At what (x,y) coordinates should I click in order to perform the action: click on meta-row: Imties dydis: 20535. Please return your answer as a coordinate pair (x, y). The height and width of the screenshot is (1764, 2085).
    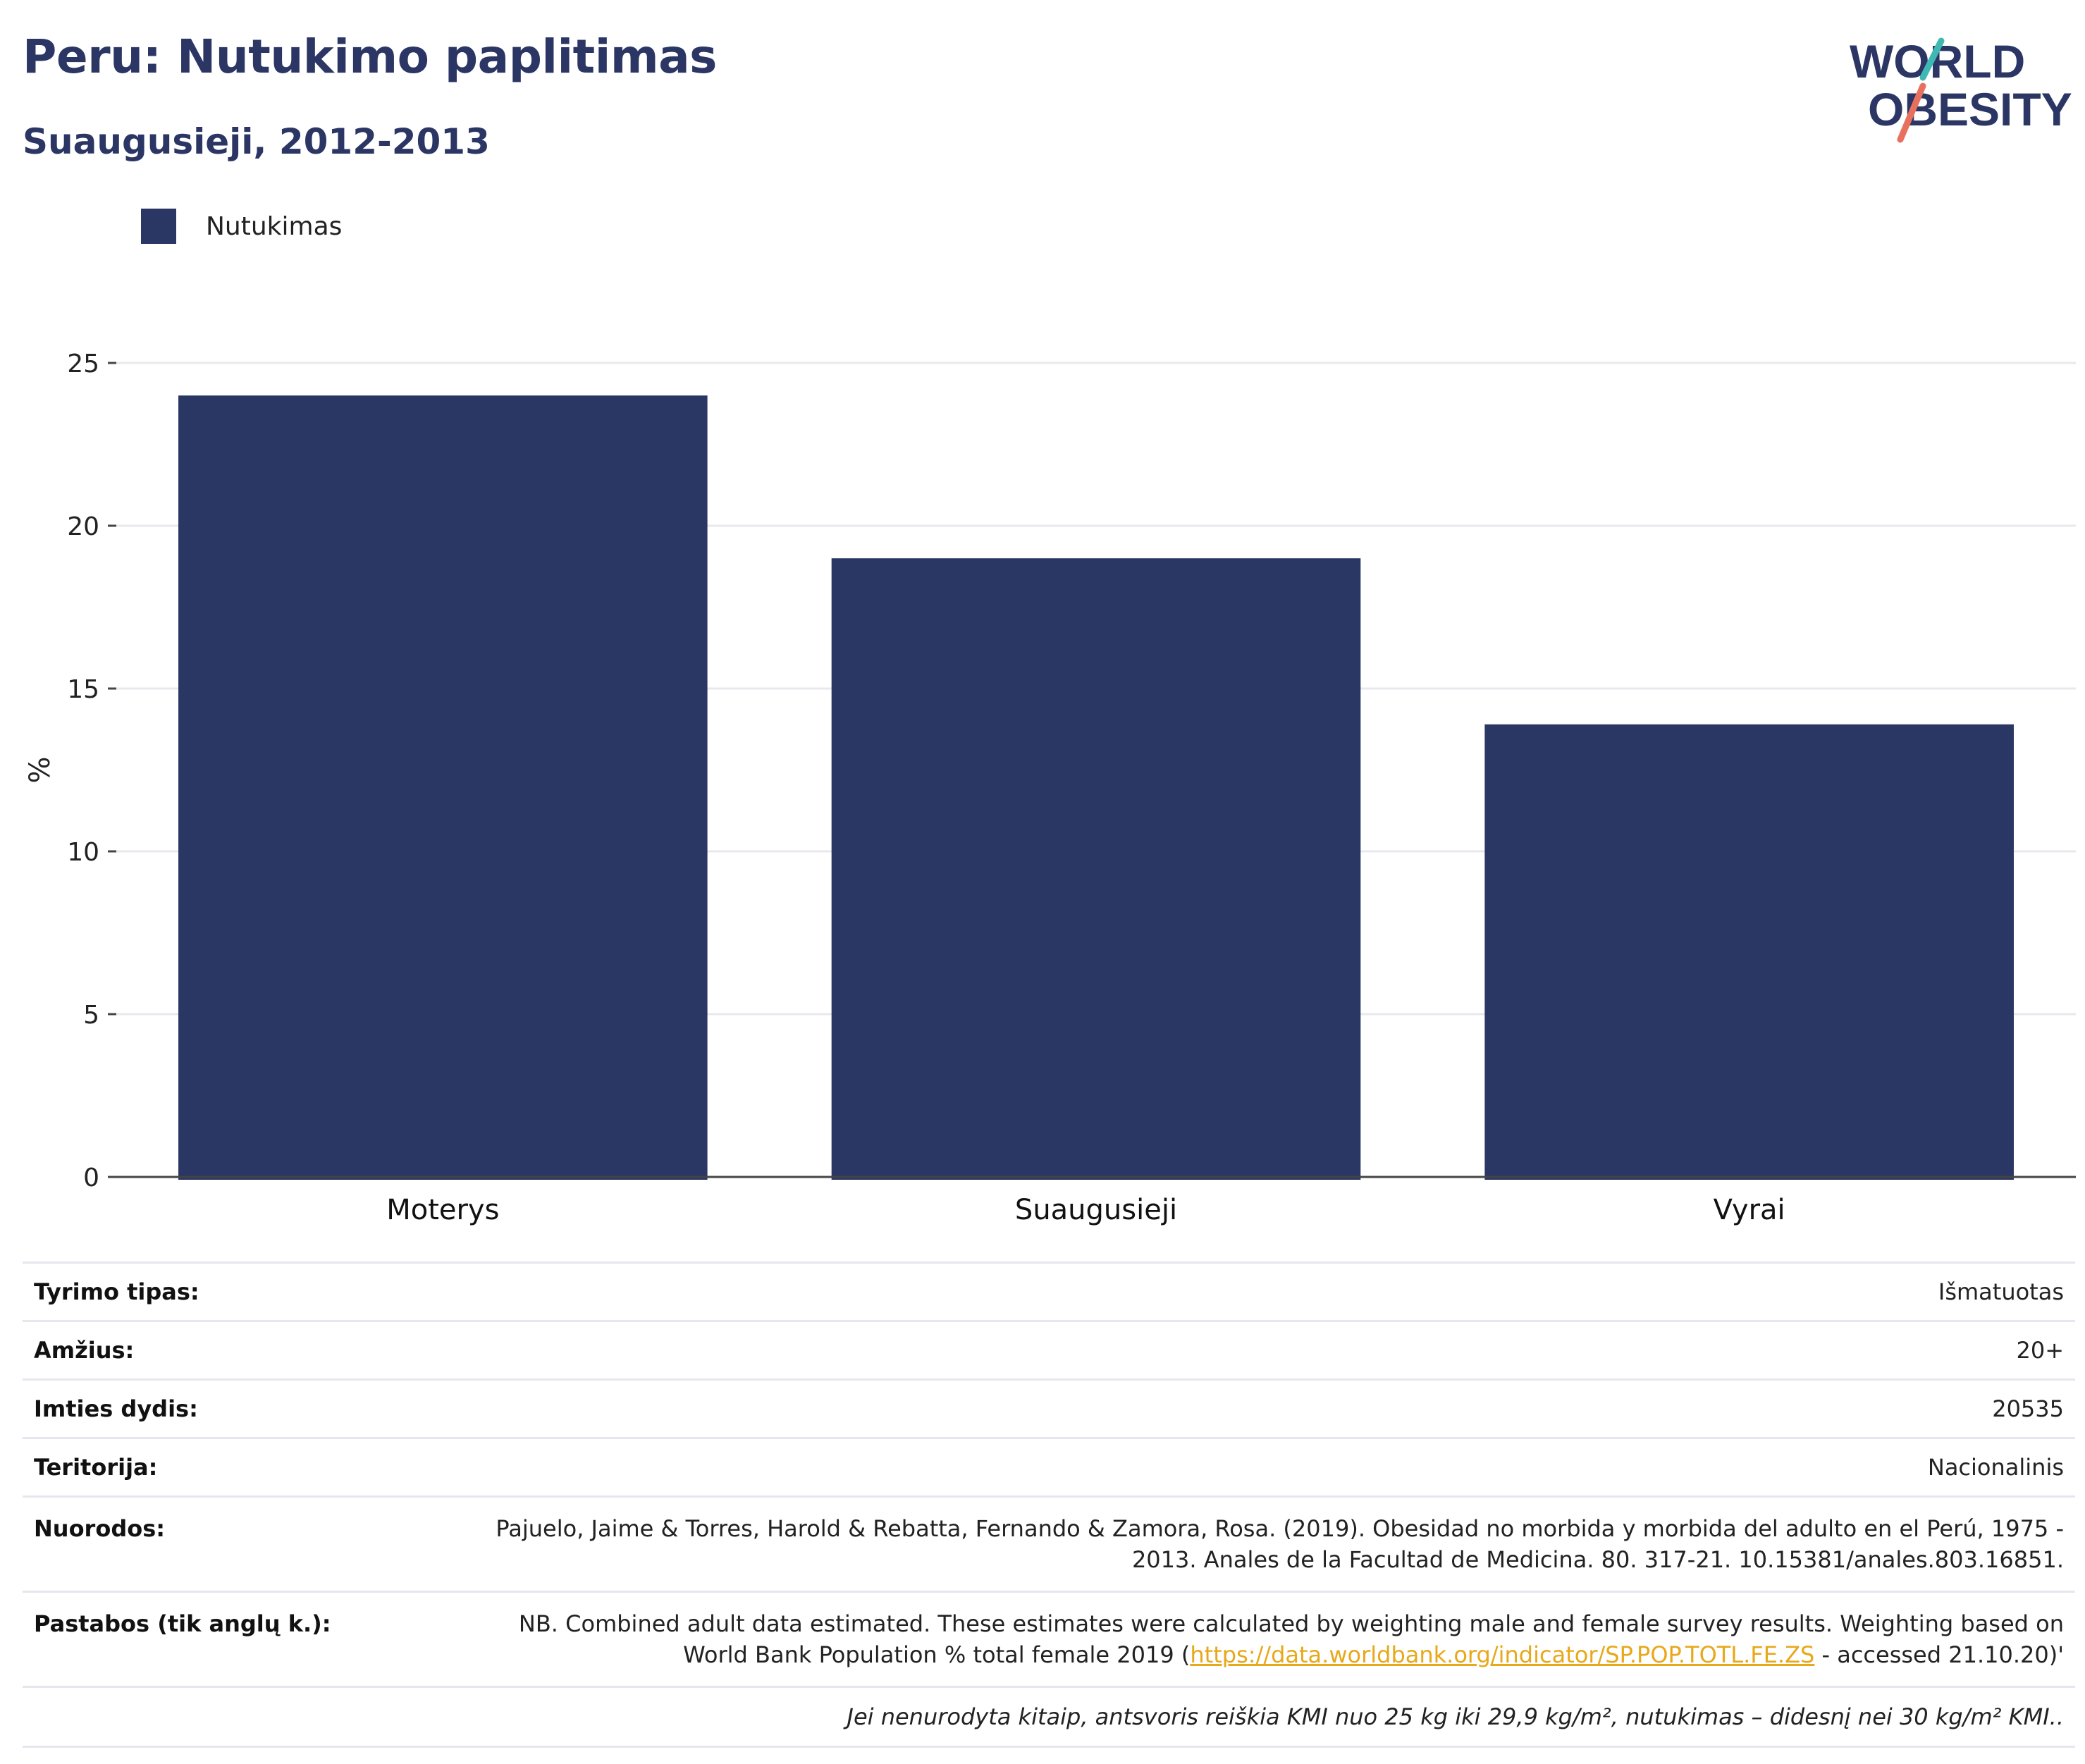
    Looking at the image, I should click on (1049, 1407).